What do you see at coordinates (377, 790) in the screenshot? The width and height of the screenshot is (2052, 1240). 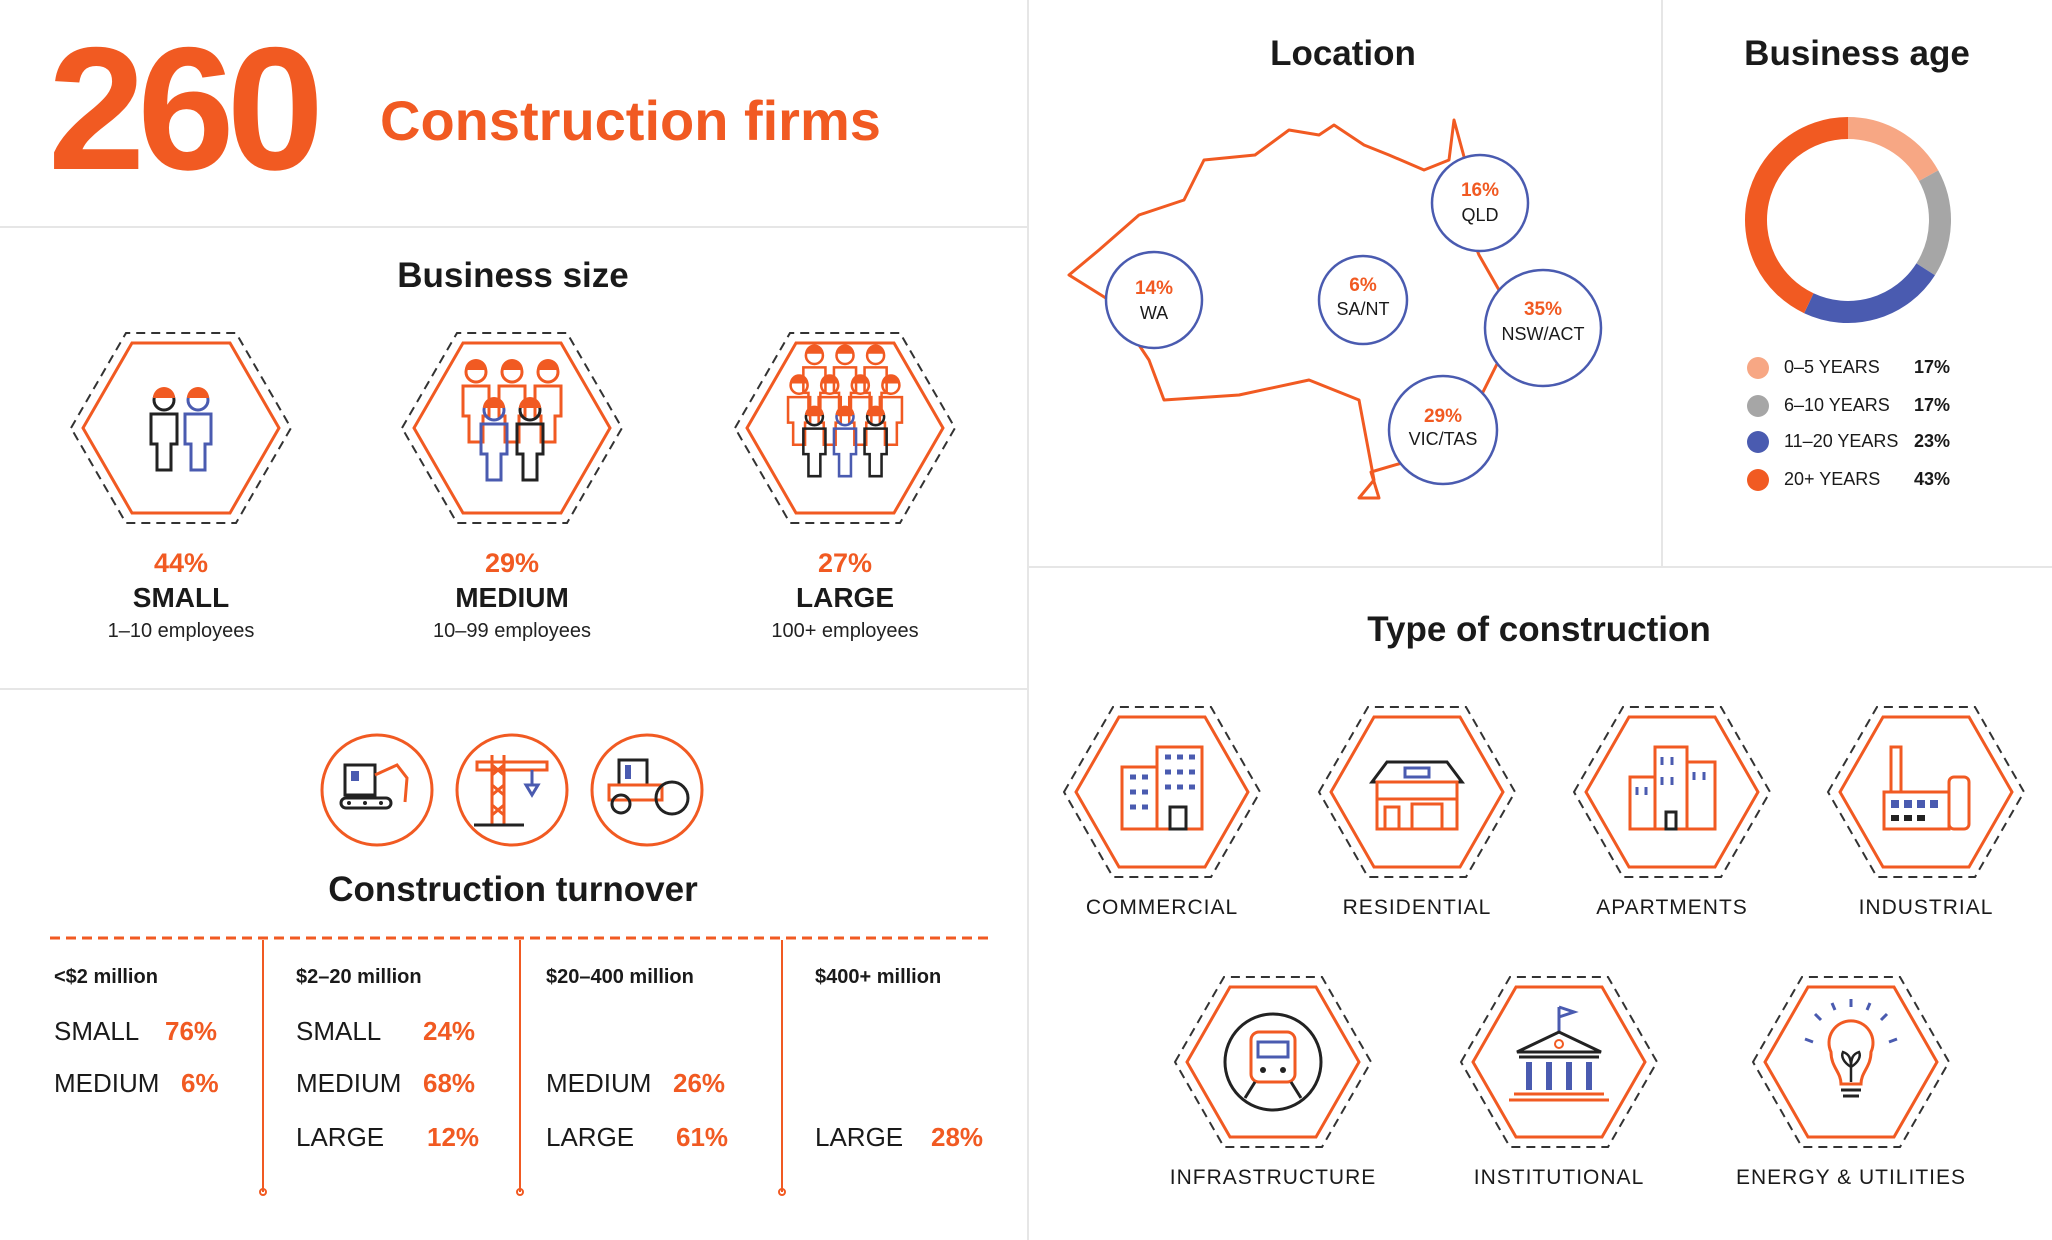 I see `excavator-icon` at bounding box center [377, 790].